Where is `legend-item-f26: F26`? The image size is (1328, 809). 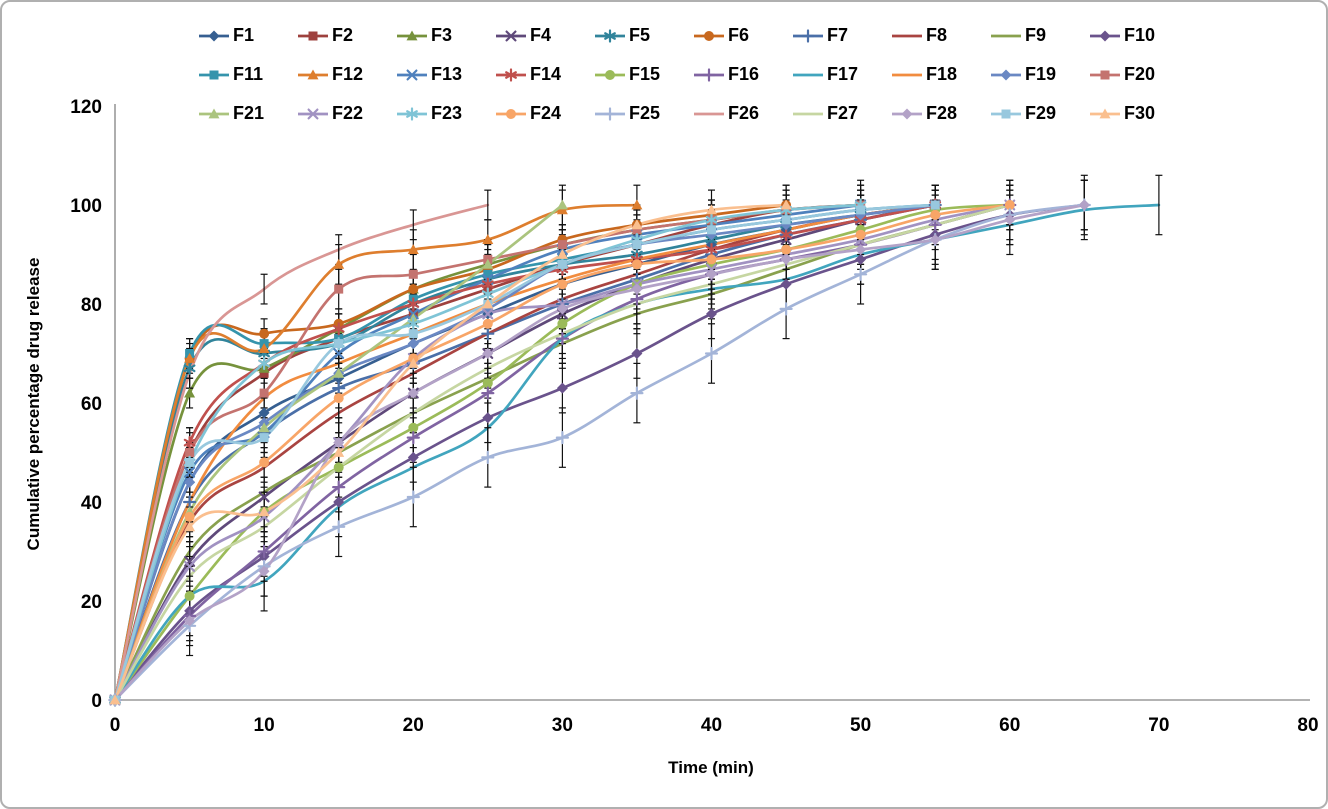
legend-item-f26: F26 is located at coordinates (742, 113).